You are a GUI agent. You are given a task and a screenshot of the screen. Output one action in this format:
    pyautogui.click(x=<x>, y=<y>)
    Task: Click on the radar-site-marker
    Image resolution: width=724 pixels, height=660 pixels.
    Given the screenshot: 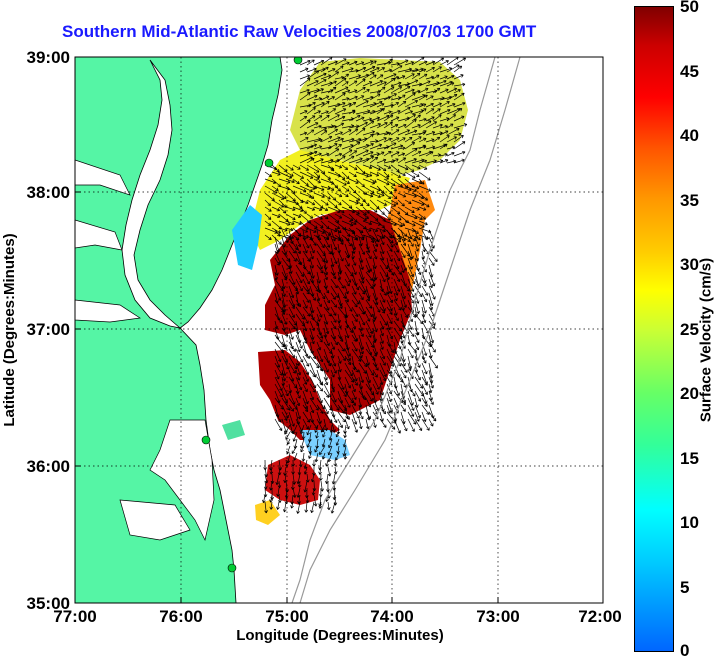 What is the action you would take?
    pyautogui.click(x=206, y=440)
    